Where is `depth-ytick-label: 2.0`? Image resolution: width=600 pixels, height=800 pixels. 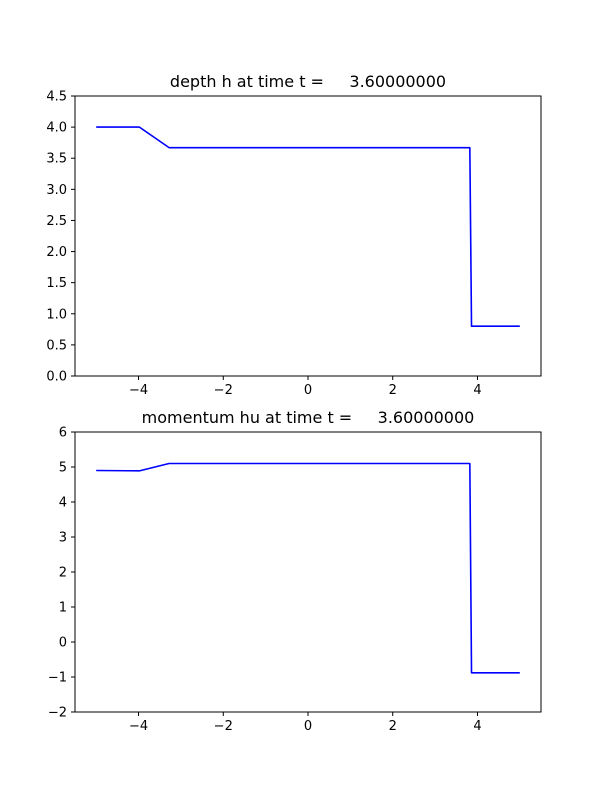
depth-ytick-label: 2.0 is located at coordinates (56, 252).